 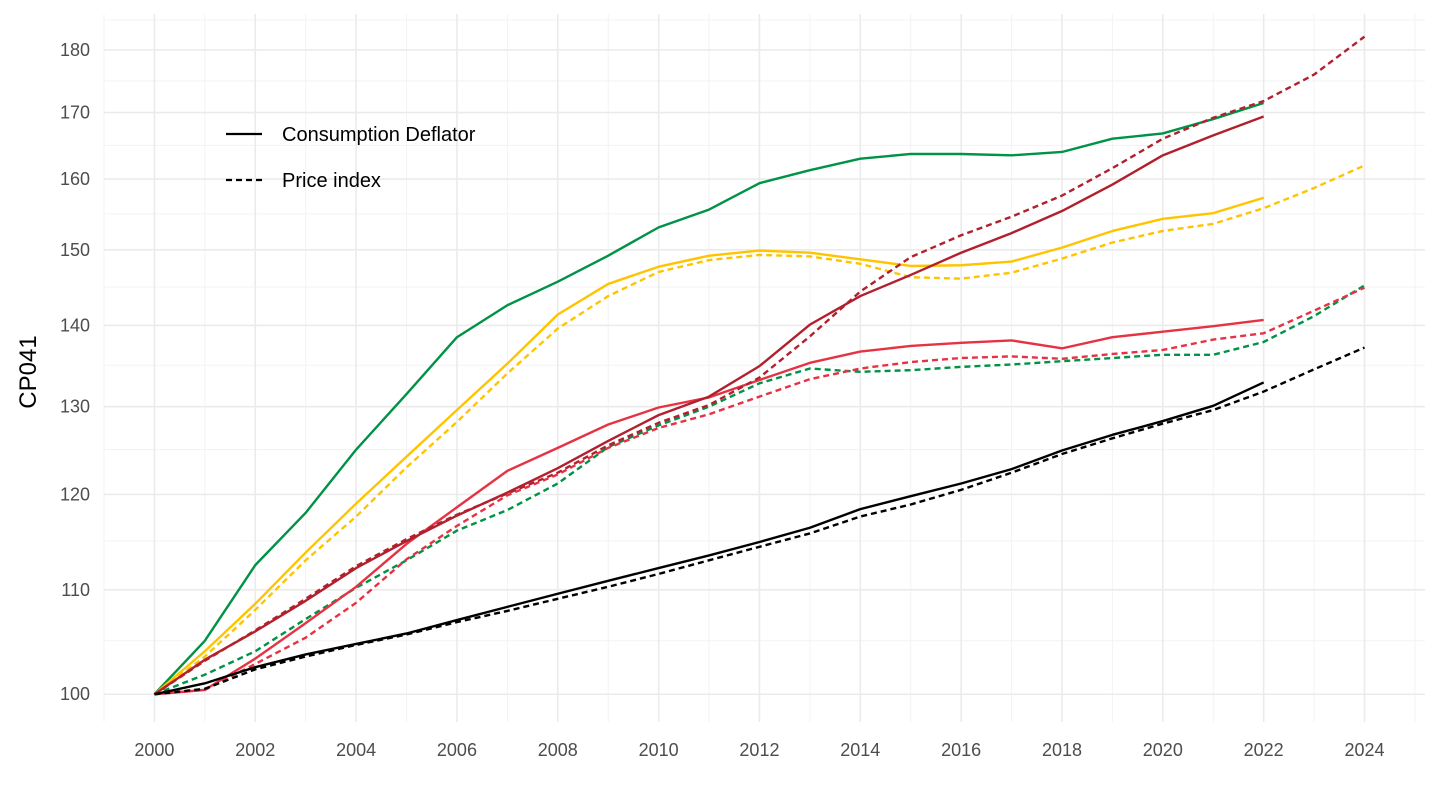 I want to click on y-axis-tick-labels: 100 110 120 130 140 150 160 170 180, so click(x=75, y=372).